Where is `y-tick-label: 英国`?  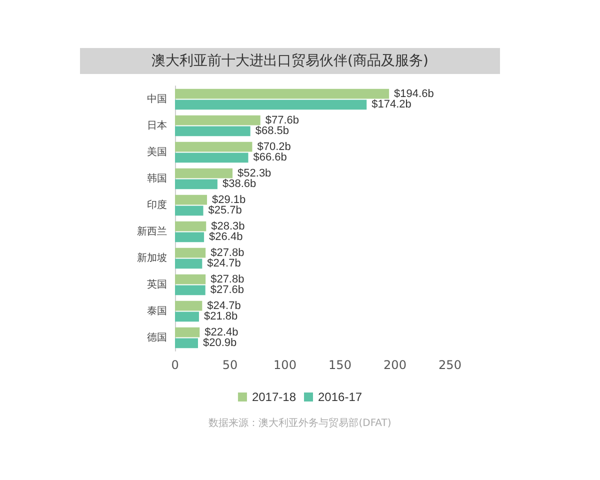
y-tick-label: 英国 is located at coordinates (157, 284).